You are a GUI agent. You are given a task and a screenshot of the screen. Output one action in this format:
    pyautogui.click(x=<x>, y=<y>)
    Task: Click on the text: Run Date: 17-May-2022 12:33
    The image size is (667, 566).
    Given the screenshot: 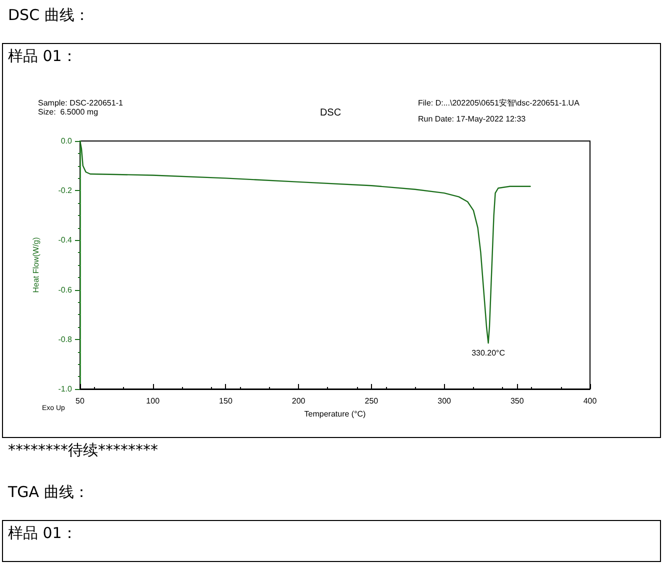 What is the action you would take?
    pyautogui.click(x=472, y=119)
    